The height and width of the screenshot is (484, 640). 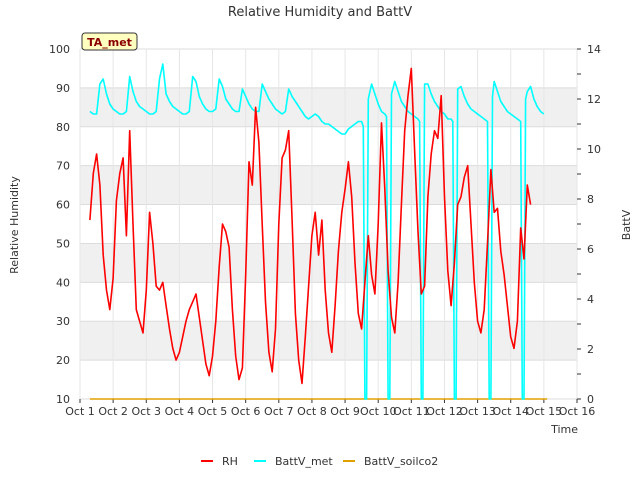 What do you see at coordinates (590, 299) in the screenshot?
I see `y2-tick-label: 4` at bounding box center [590, 299].